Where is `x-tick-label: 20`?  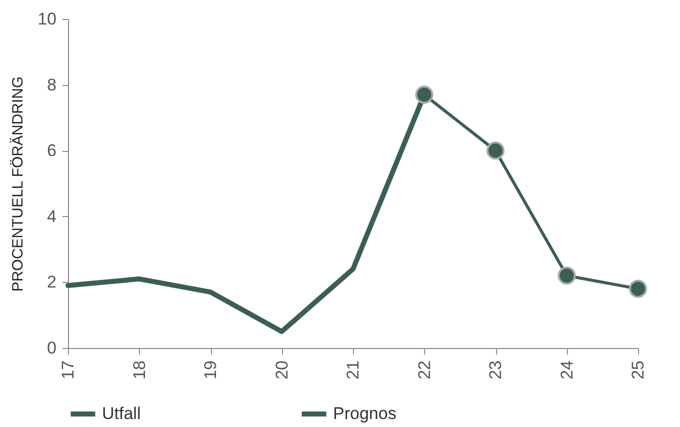
x-tick-label: 20 is located at coordinates (282, 370).